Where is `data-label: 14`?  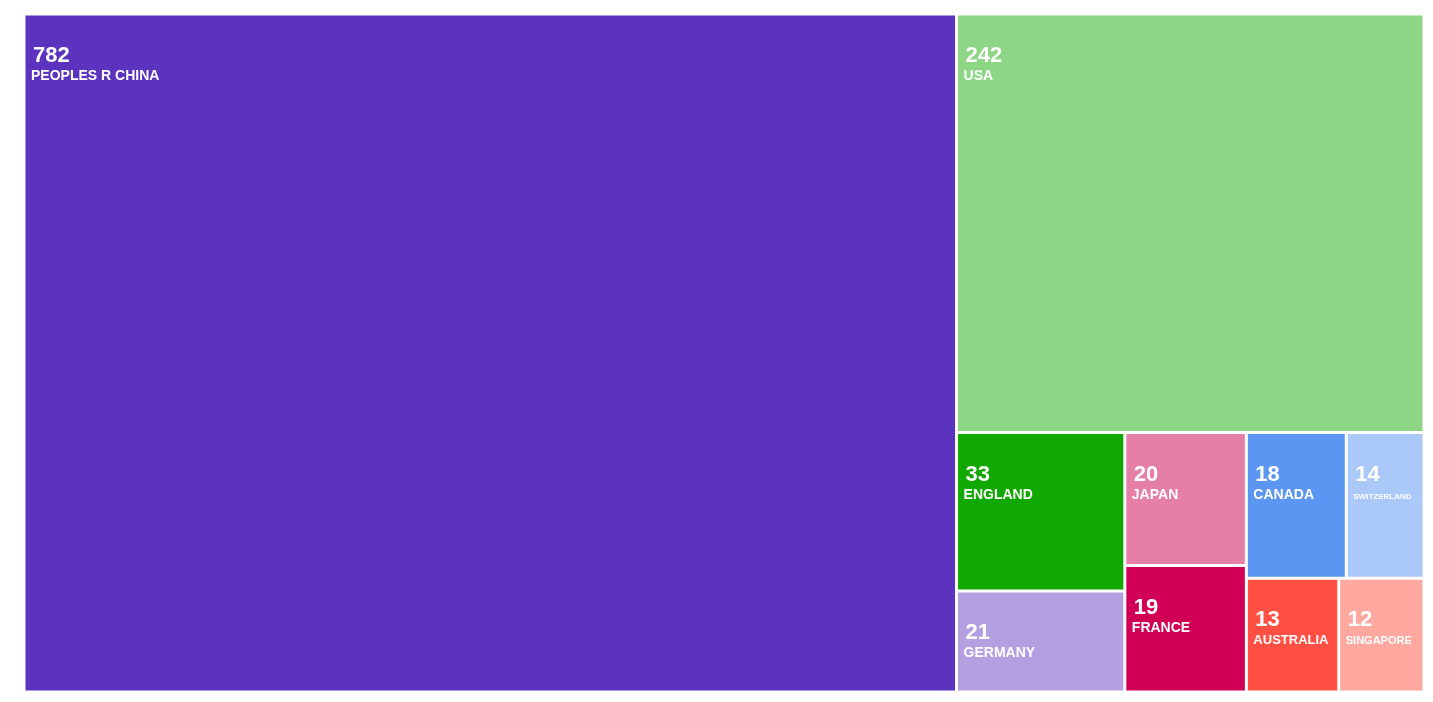 data-label: 14 is located at coordinates (1368, 473).